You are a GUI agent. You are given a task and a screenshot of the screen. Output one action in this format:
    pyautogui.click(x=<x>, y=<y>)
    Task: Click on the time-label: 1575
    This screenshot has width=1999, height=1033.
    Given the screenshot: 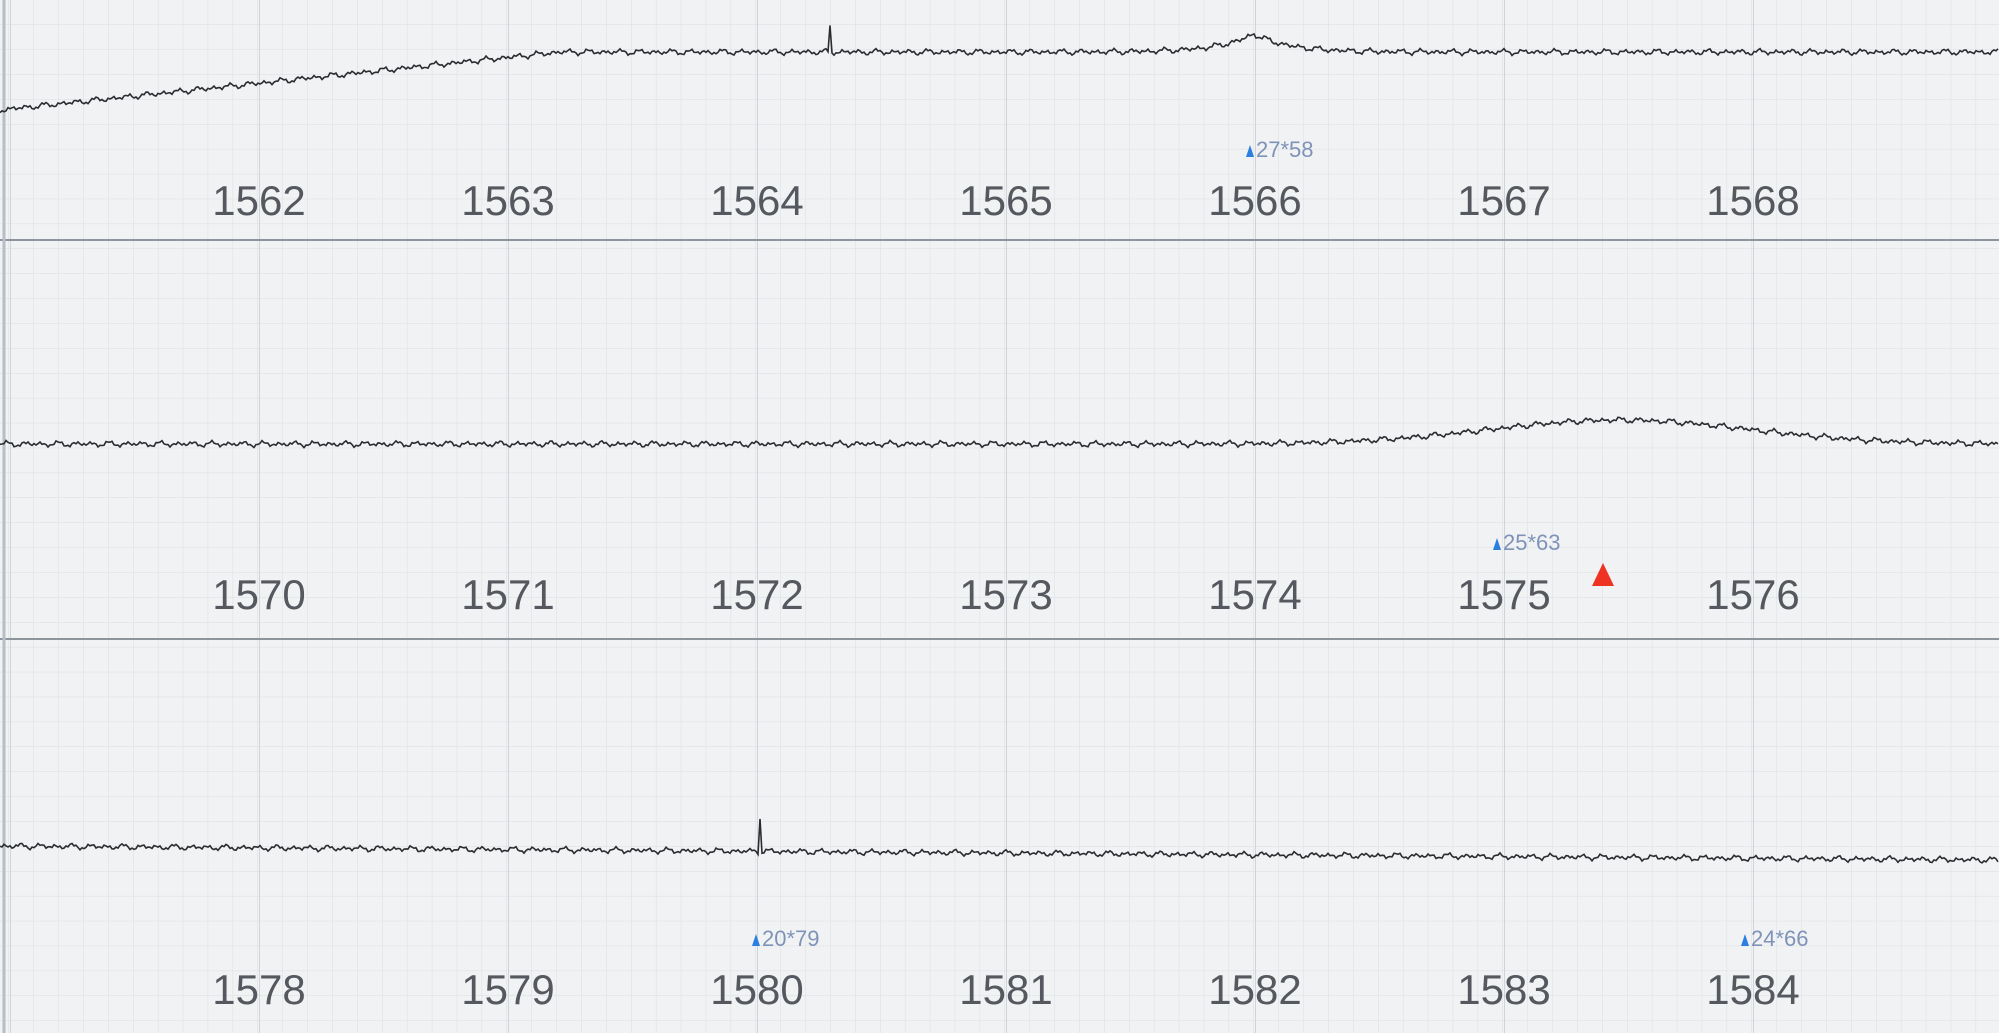 What is the action you would take?
    pyautogui.click(x=1503, y=594)
    